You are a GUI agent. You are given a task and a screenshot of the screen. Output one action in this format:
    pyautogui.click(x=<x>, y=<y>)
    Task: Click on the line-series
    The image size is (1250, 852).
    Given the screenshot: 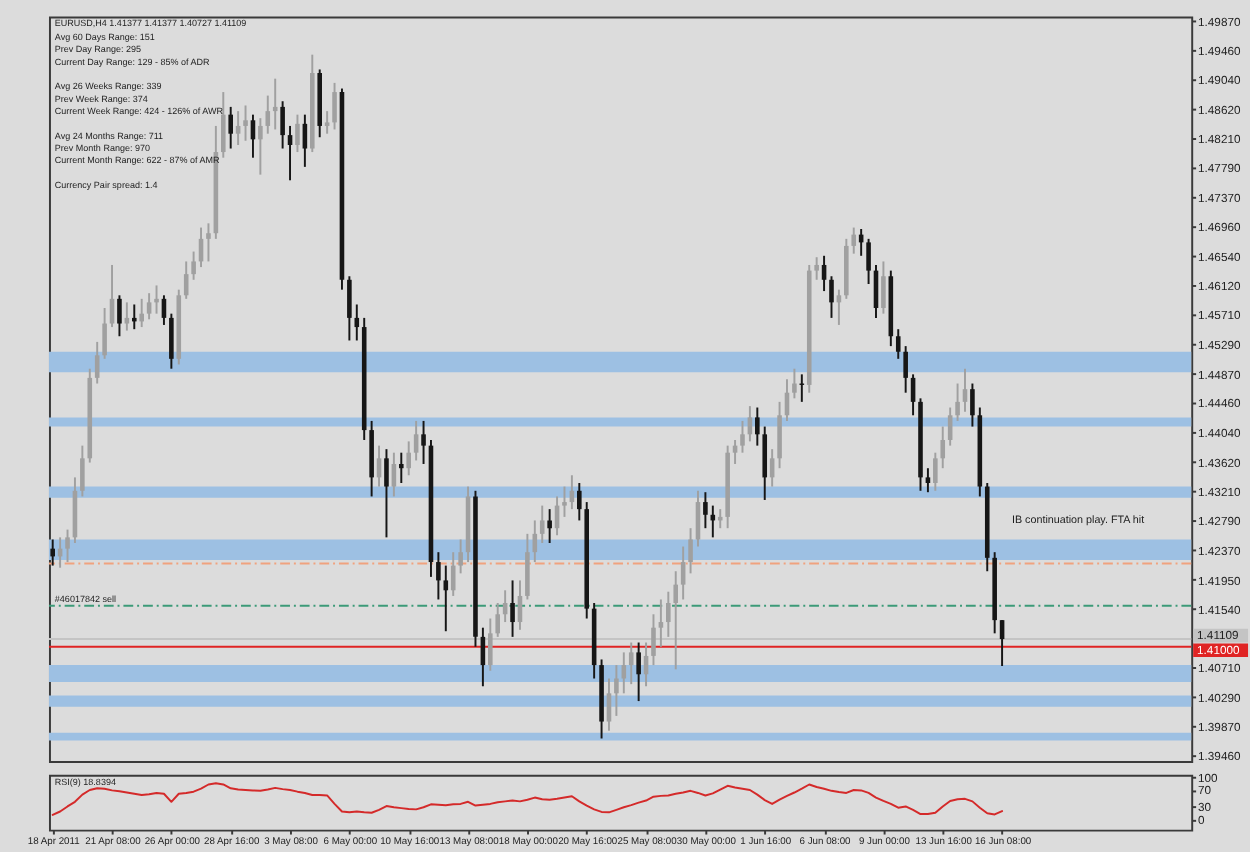 What is the action you would take?
    pyautogui.click(x=527, y=799)
    